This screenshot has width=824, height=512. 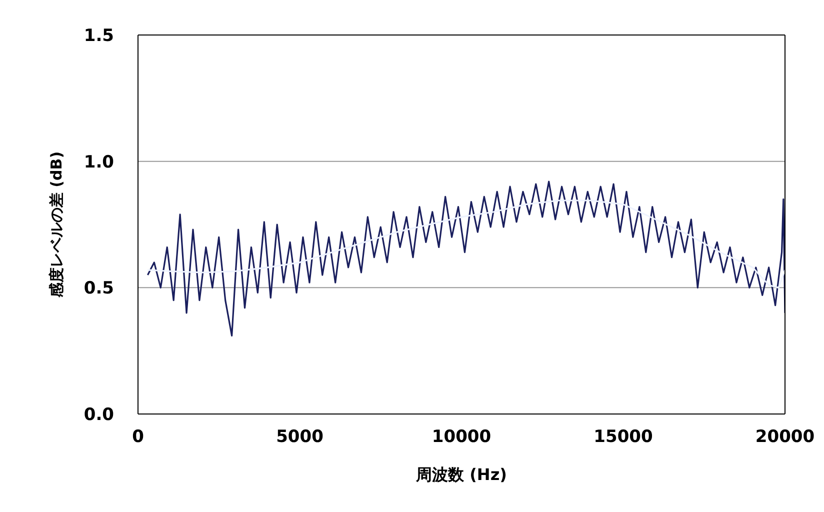 What do you see at coordinates (461, 474) in the screenshot?
I see `x-axis-title: 周波数 (Hz)` at bounding box center [461, 474].